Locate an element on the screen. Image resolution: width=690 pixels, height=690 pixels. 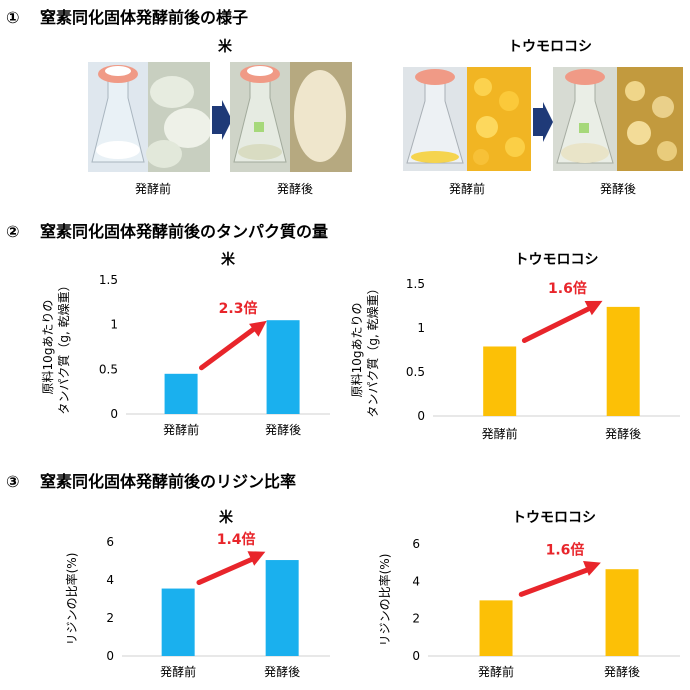
rice-process-arrow-icon is located at coordinates (222, 120).